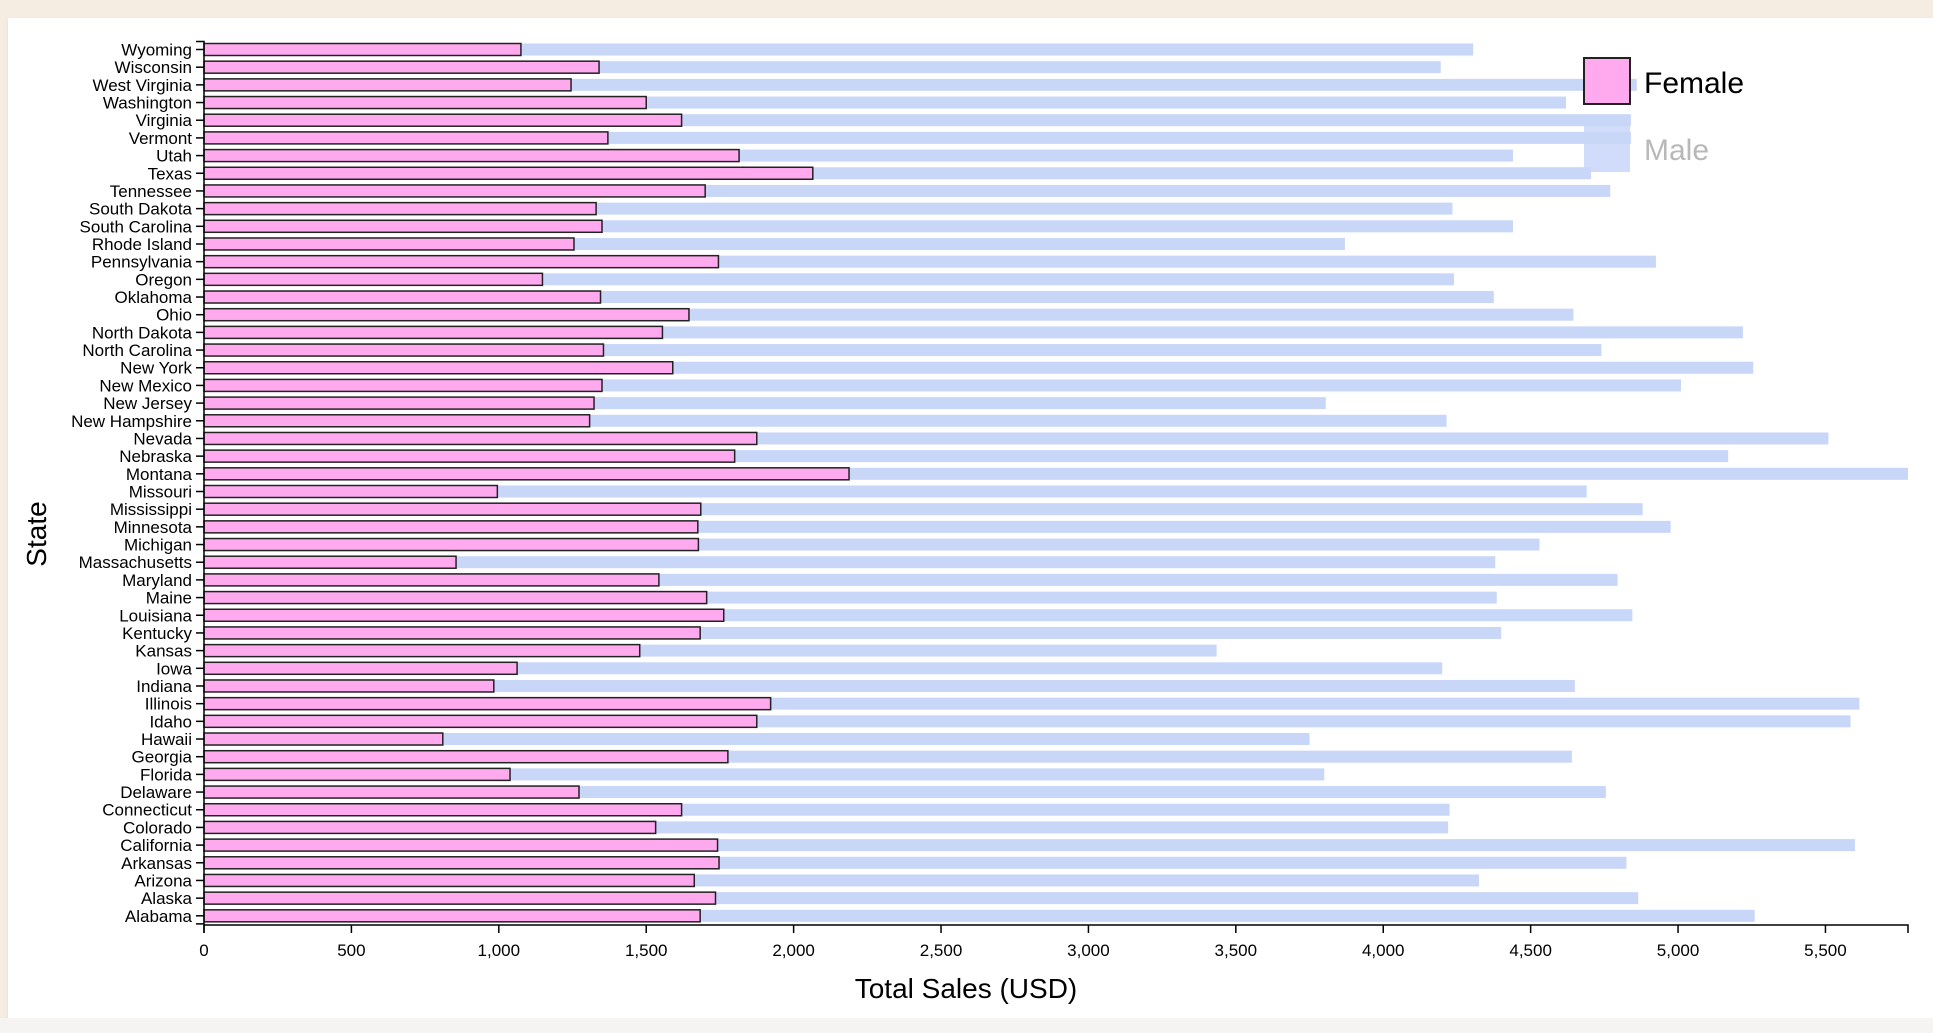 This screenshot has height=1033, width=1933. Describe the element at coordinates (452, 916) in the screenshot. I see `bar-female-alabama` at that location.